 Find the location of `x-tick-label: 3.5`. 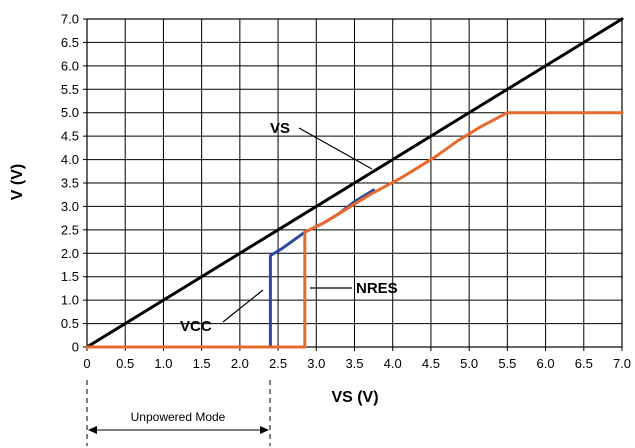

x-tick-label: 3.5 is located at coordinates (354, 363).